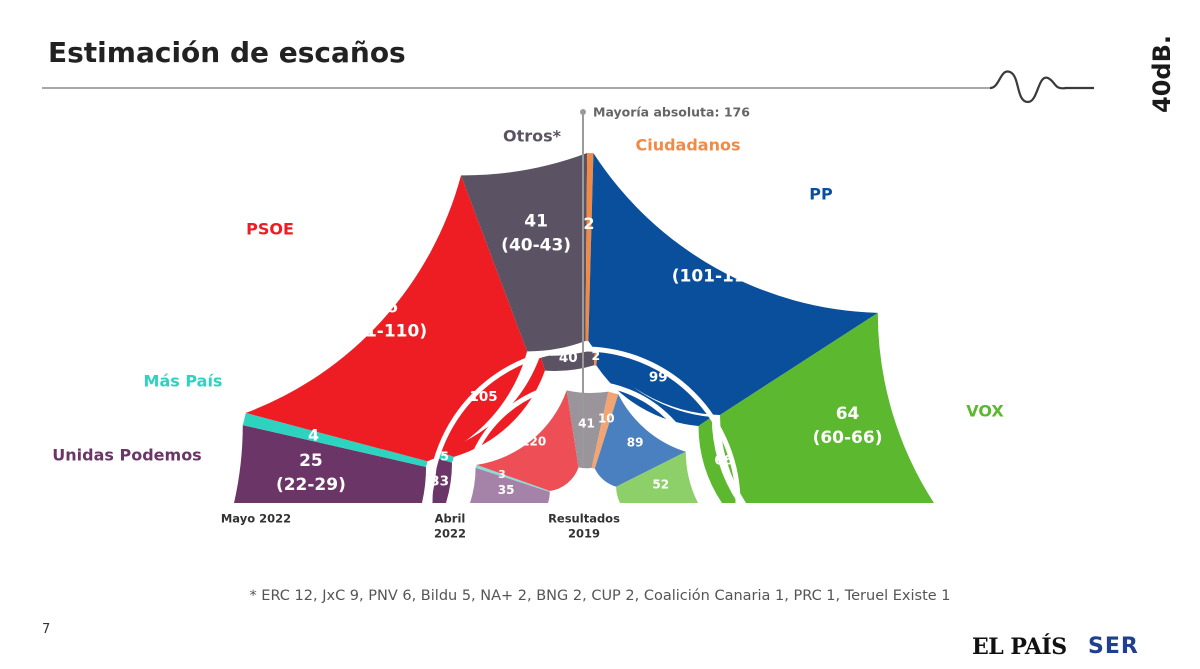 The width and height of the screenshot is (1200, 669). Describe the element at coordinates (536, 245) in the screenshot. I see `seat-range-otros-mayo-2022: (40-43)` at that location.